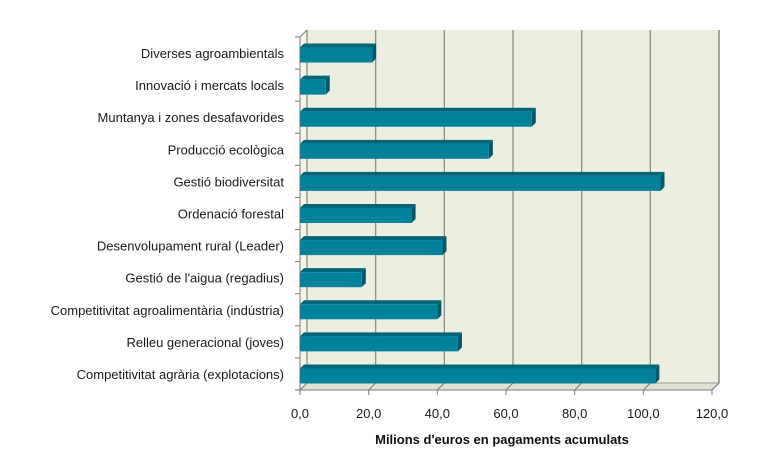 The height and width of the screenshot is (472, 783). Describe the element at coordinates (502, 439) in the screenshot. I see `x-axis-title: Milions d'euros en pagaments acumulats` at that location.